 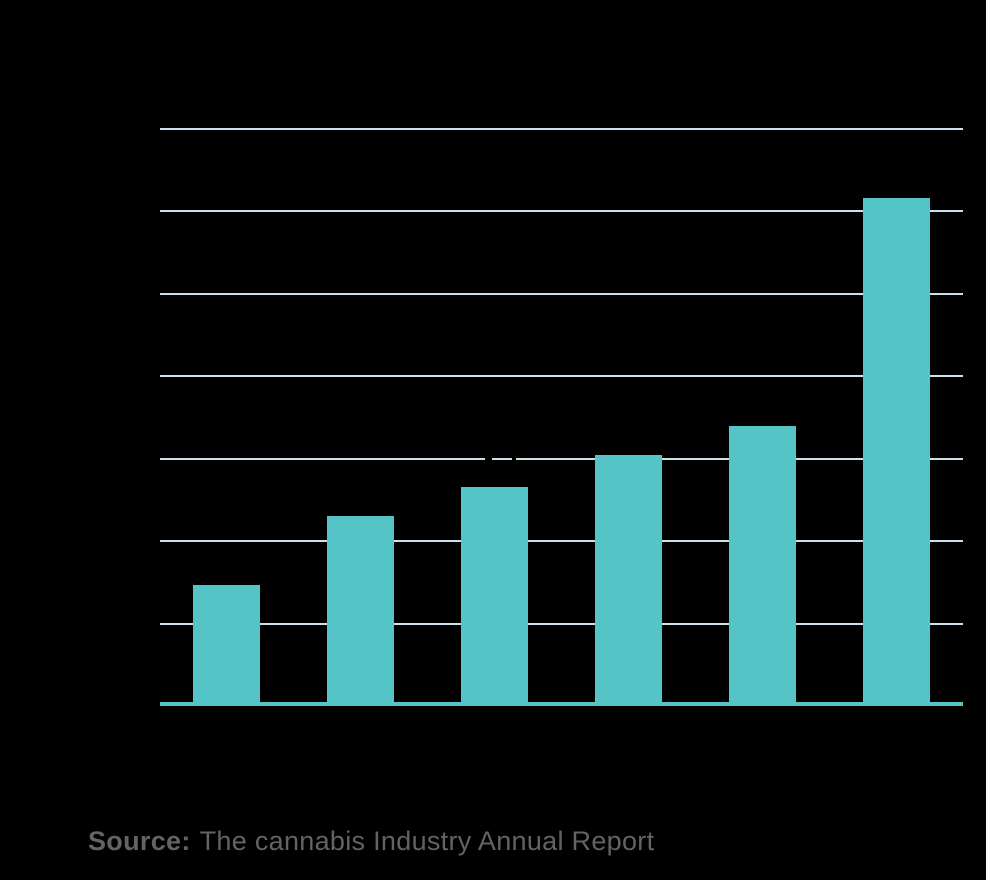 I want to click on gridline-3-seg1, so click(x=502, y=458).